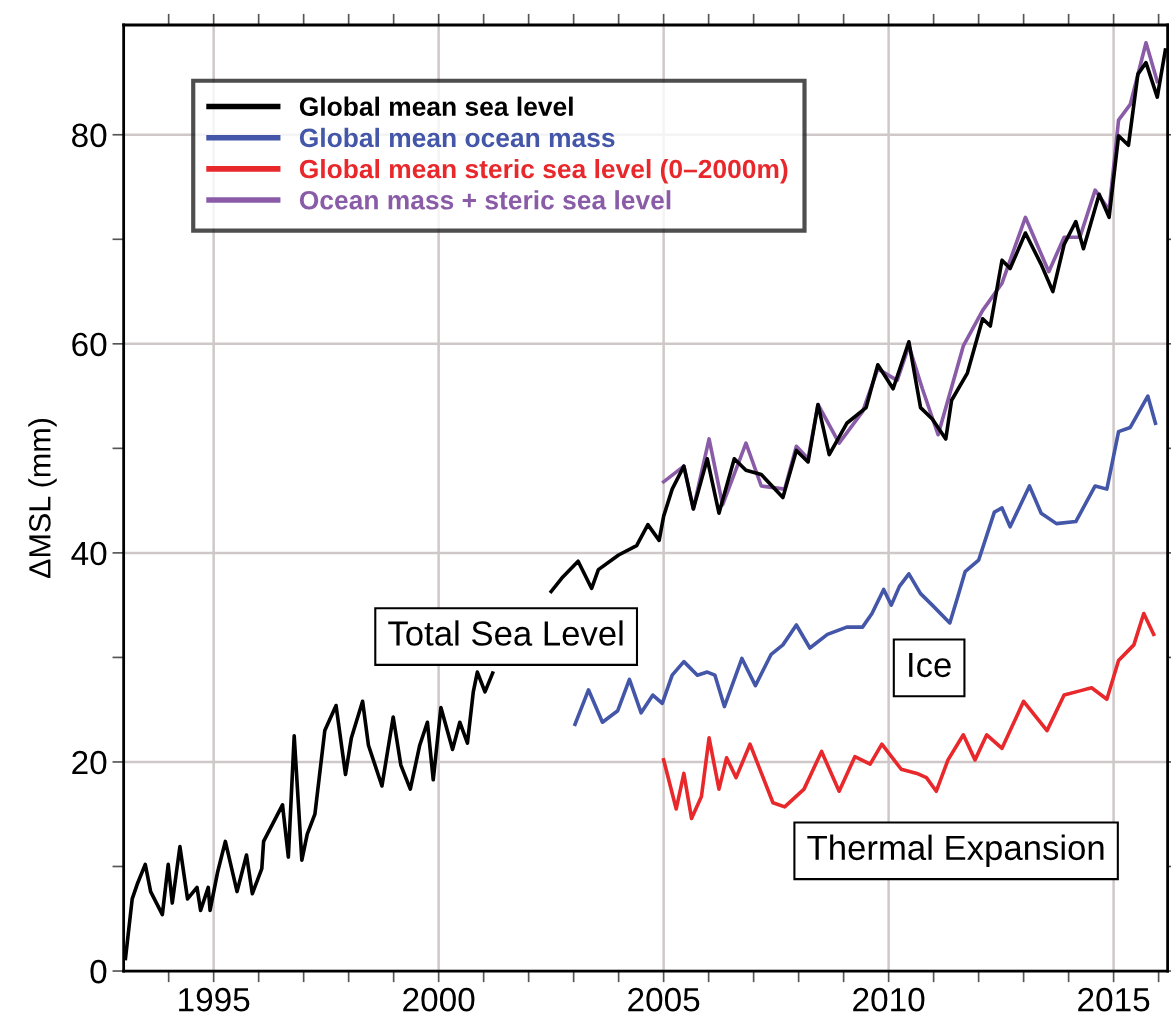 This screenshot has height=1033, width=1171. I want to click on legend-label: Global mean sea level, so click(436, 106).